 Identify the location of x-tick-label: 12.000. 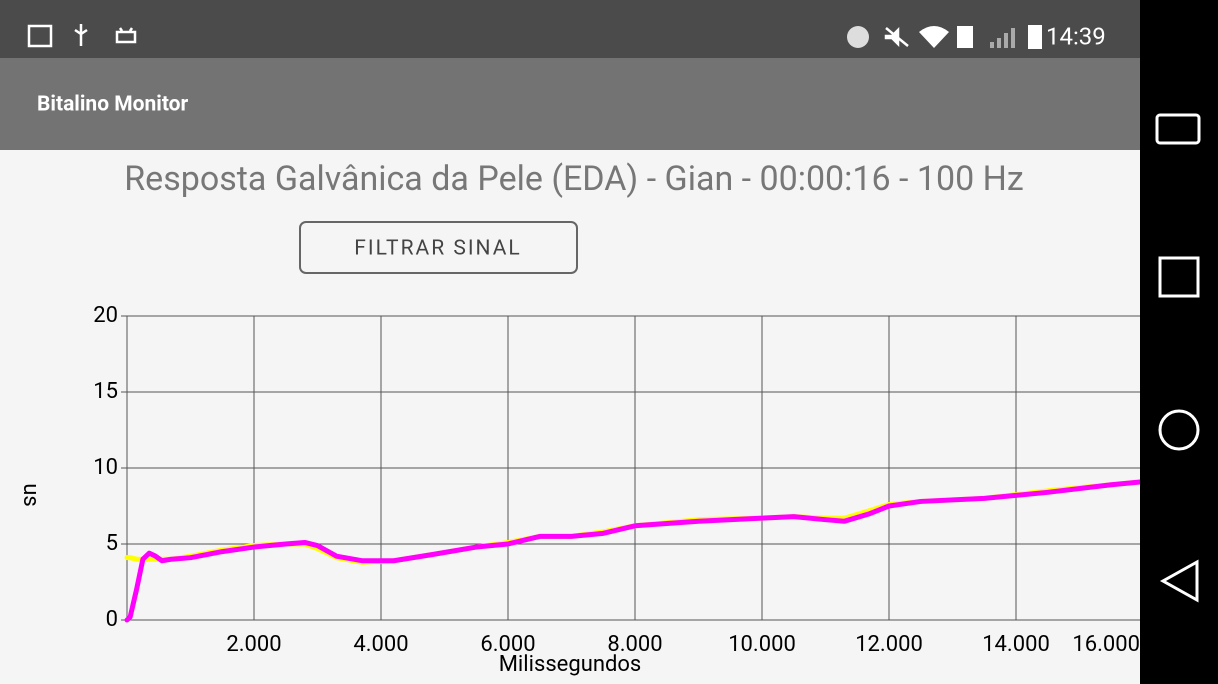
(889, 644).